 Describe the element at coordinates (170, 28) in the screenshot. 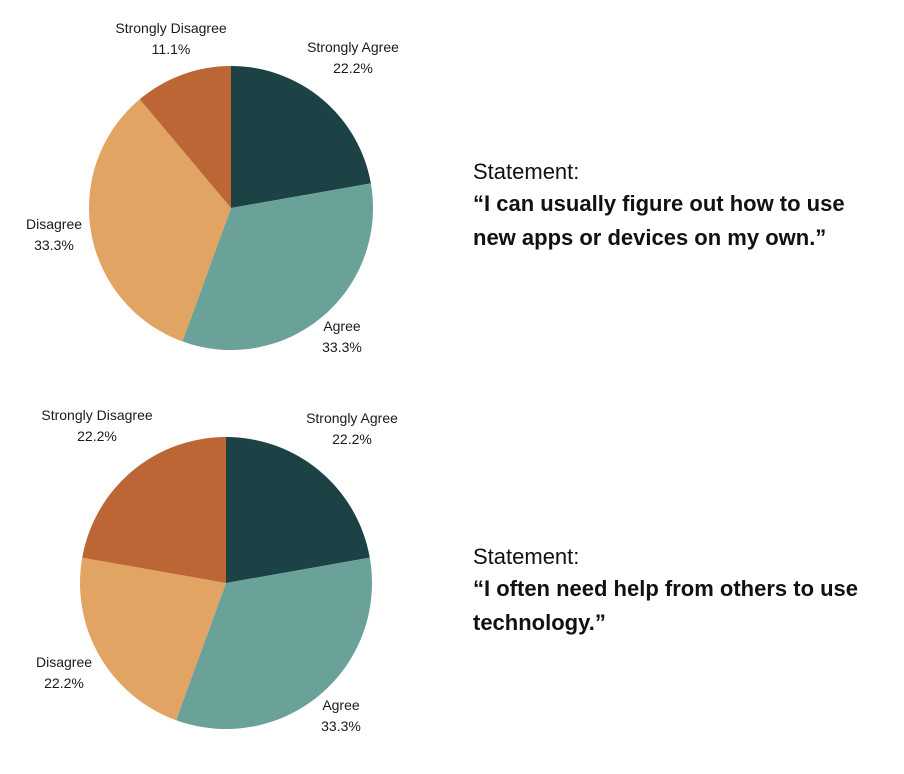

I see `pie-1-label-strongly-disagree: Strongly Disagree` at that location.